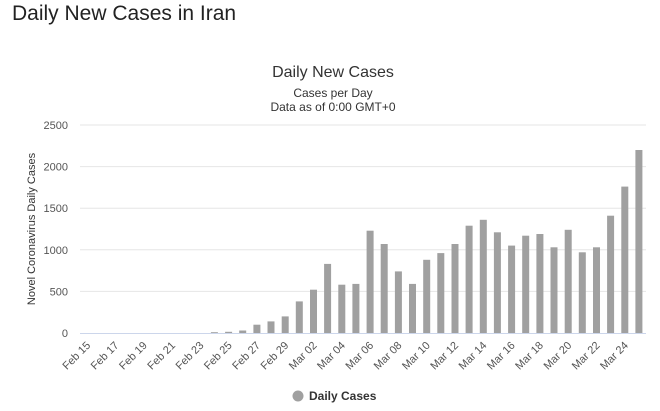  Describe the element at coordinates (416, 356) in the screenshot. I see `x-tick-label: Mar 10` at that location.